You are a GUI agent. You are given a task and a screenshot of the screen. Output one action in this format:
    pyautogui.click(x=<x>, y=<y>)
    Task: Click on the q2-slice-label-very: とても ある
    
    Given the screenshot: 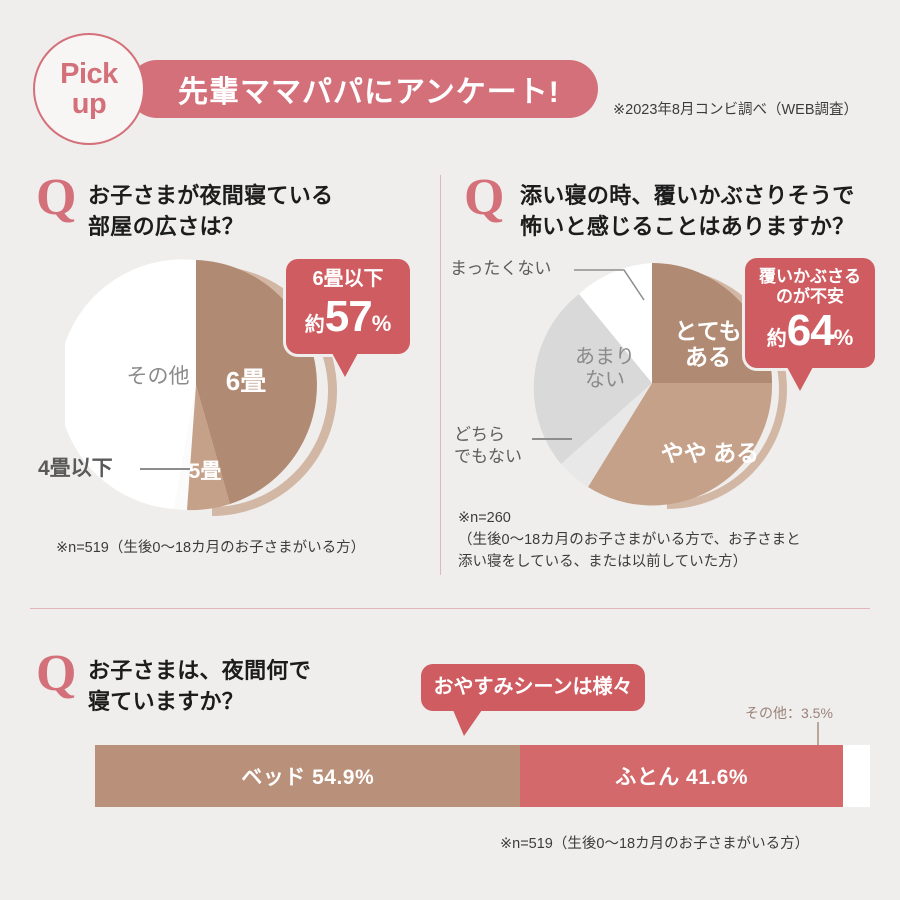 What is the action you would take?
    pyautogui.click(x=708, y=344)
    